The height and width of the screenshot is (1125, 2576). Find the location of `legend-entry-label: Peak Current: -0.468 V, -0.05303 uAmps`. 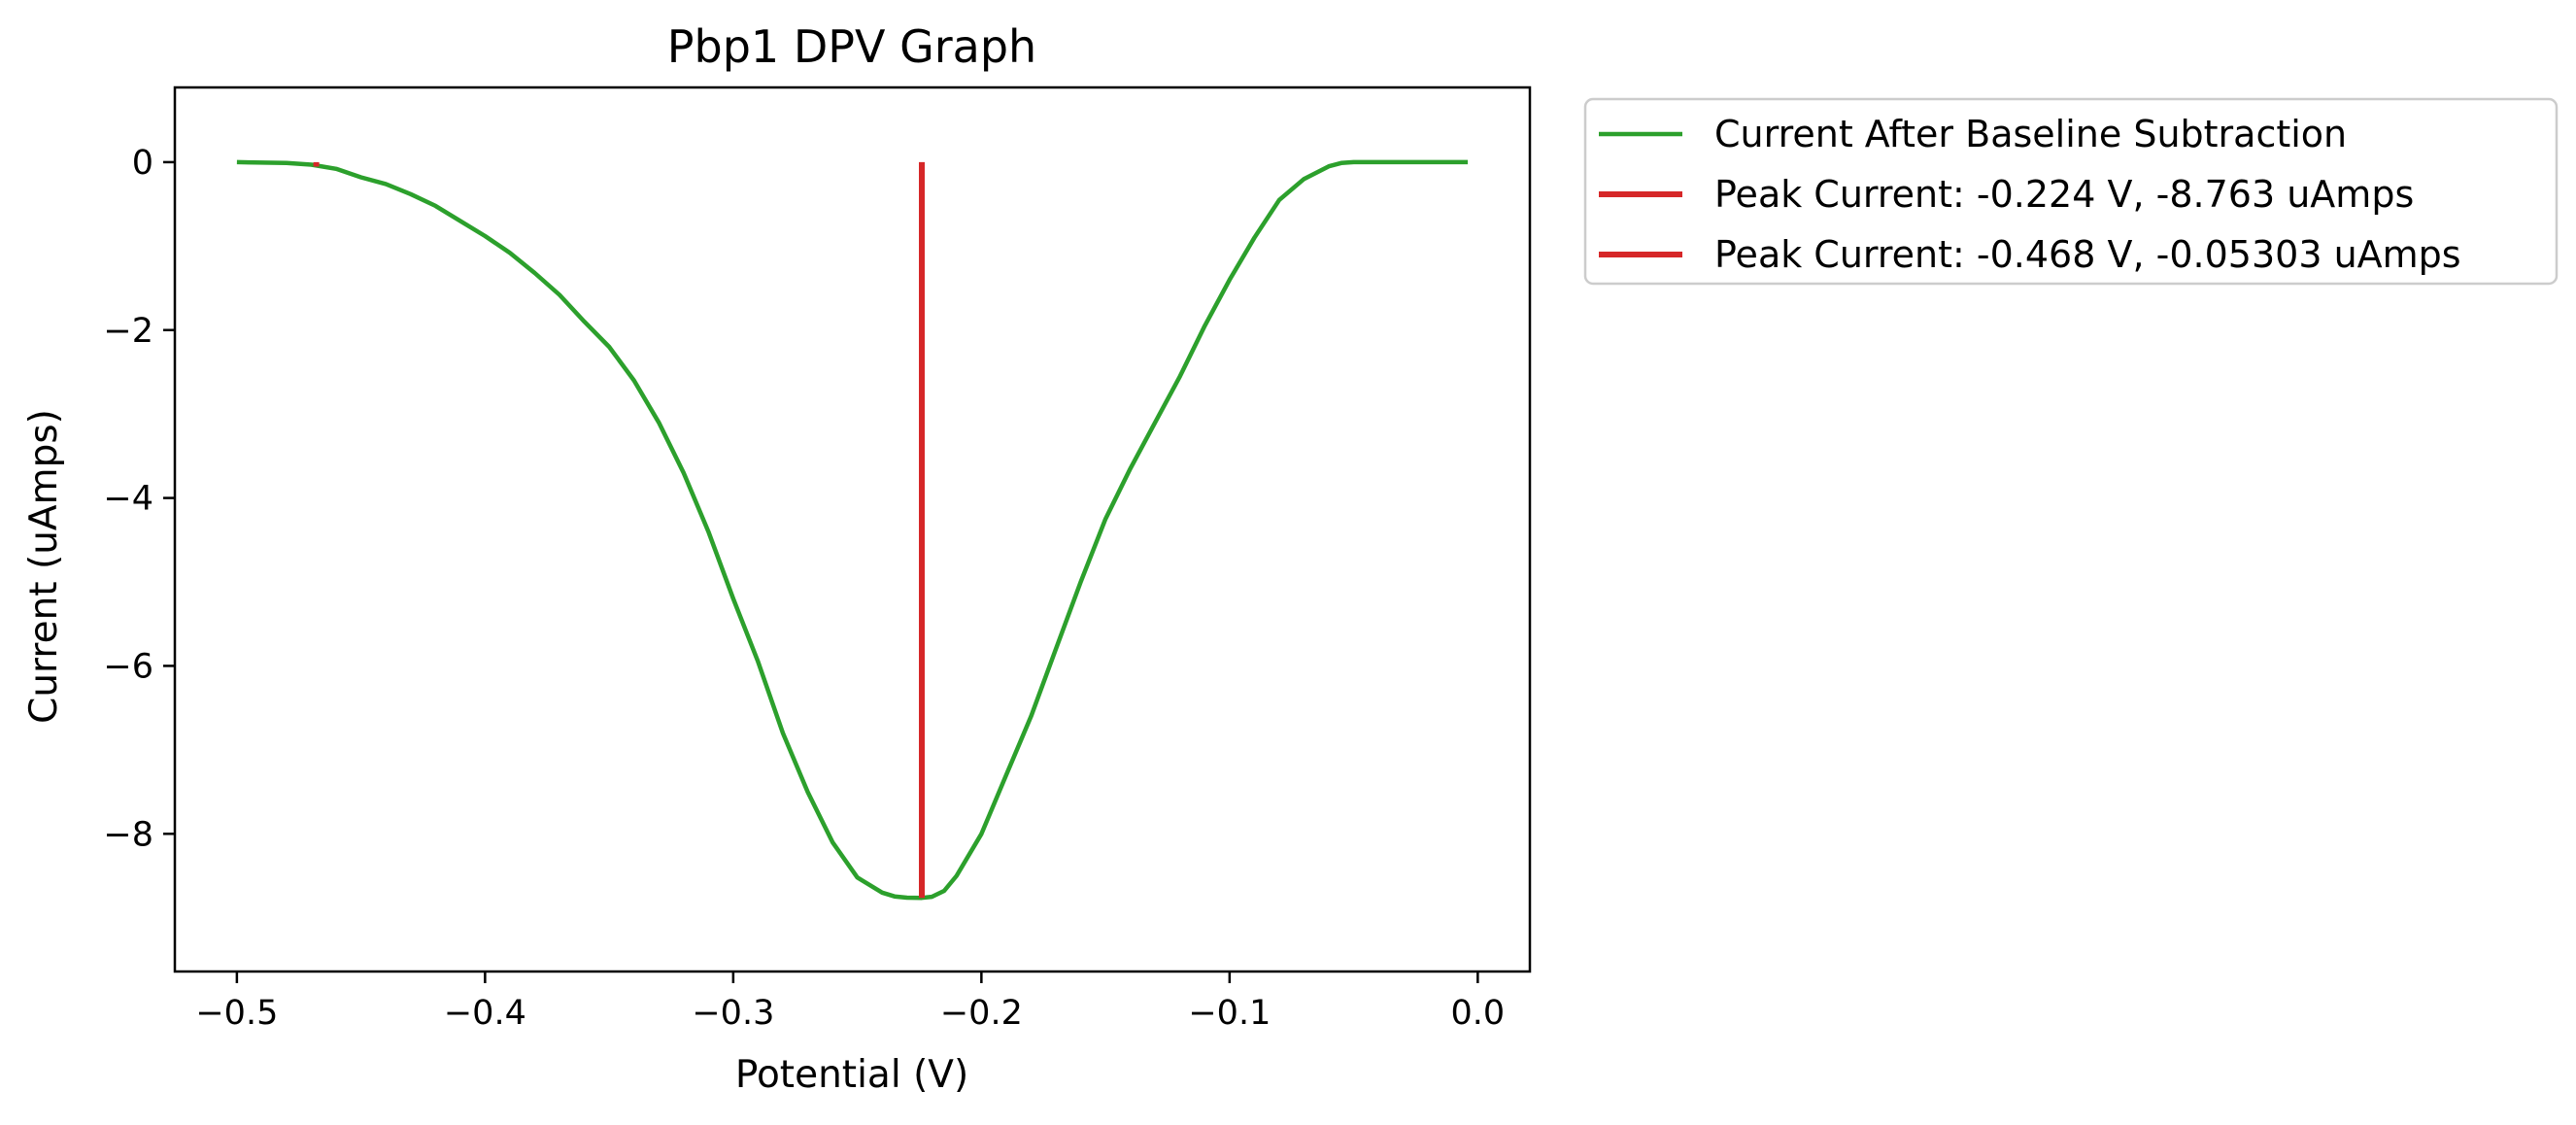

legend-entry-label: Peak Current: -0.468 V, -0.05303 uAmps is located at coordinates (2087, 255).